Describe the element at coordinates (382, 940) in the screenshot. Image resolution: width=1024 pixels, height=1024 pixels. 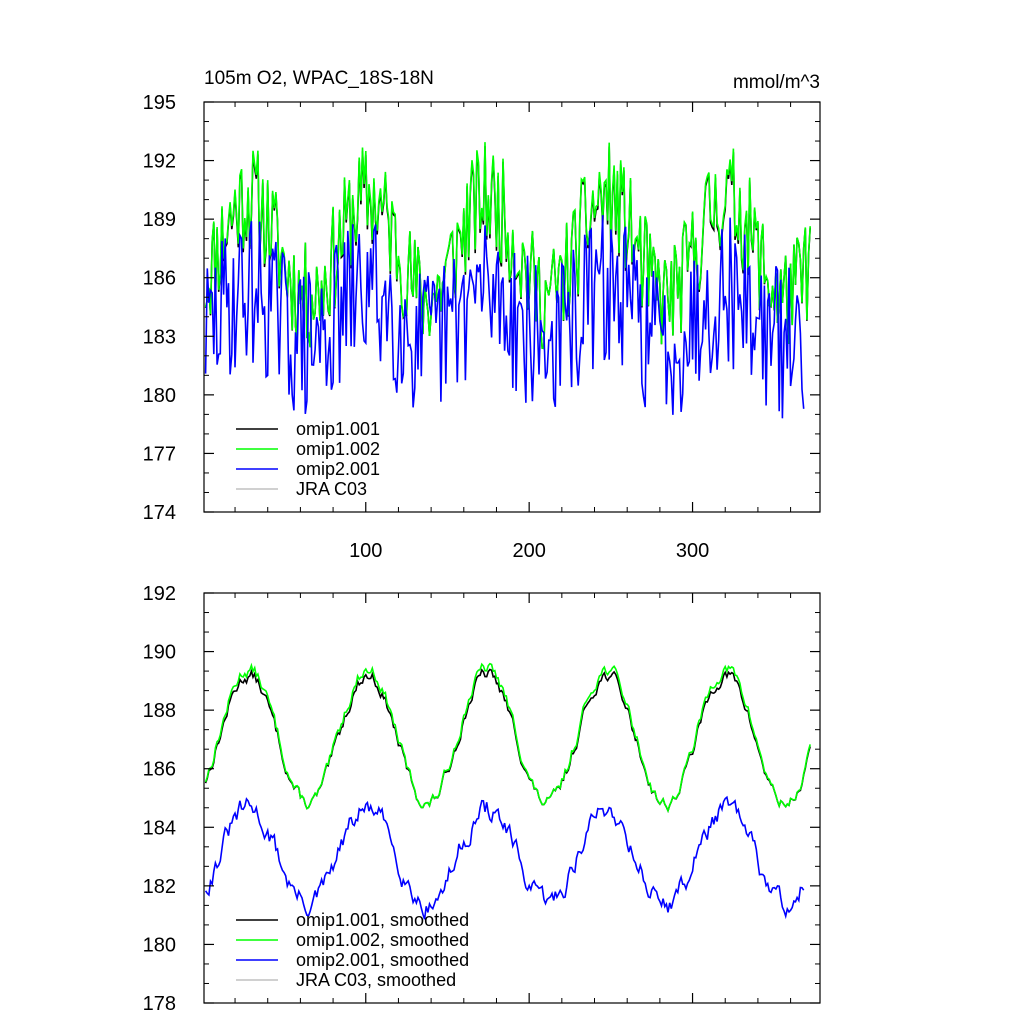
I see `legend-label: omip1.002, smoothed` at that location.